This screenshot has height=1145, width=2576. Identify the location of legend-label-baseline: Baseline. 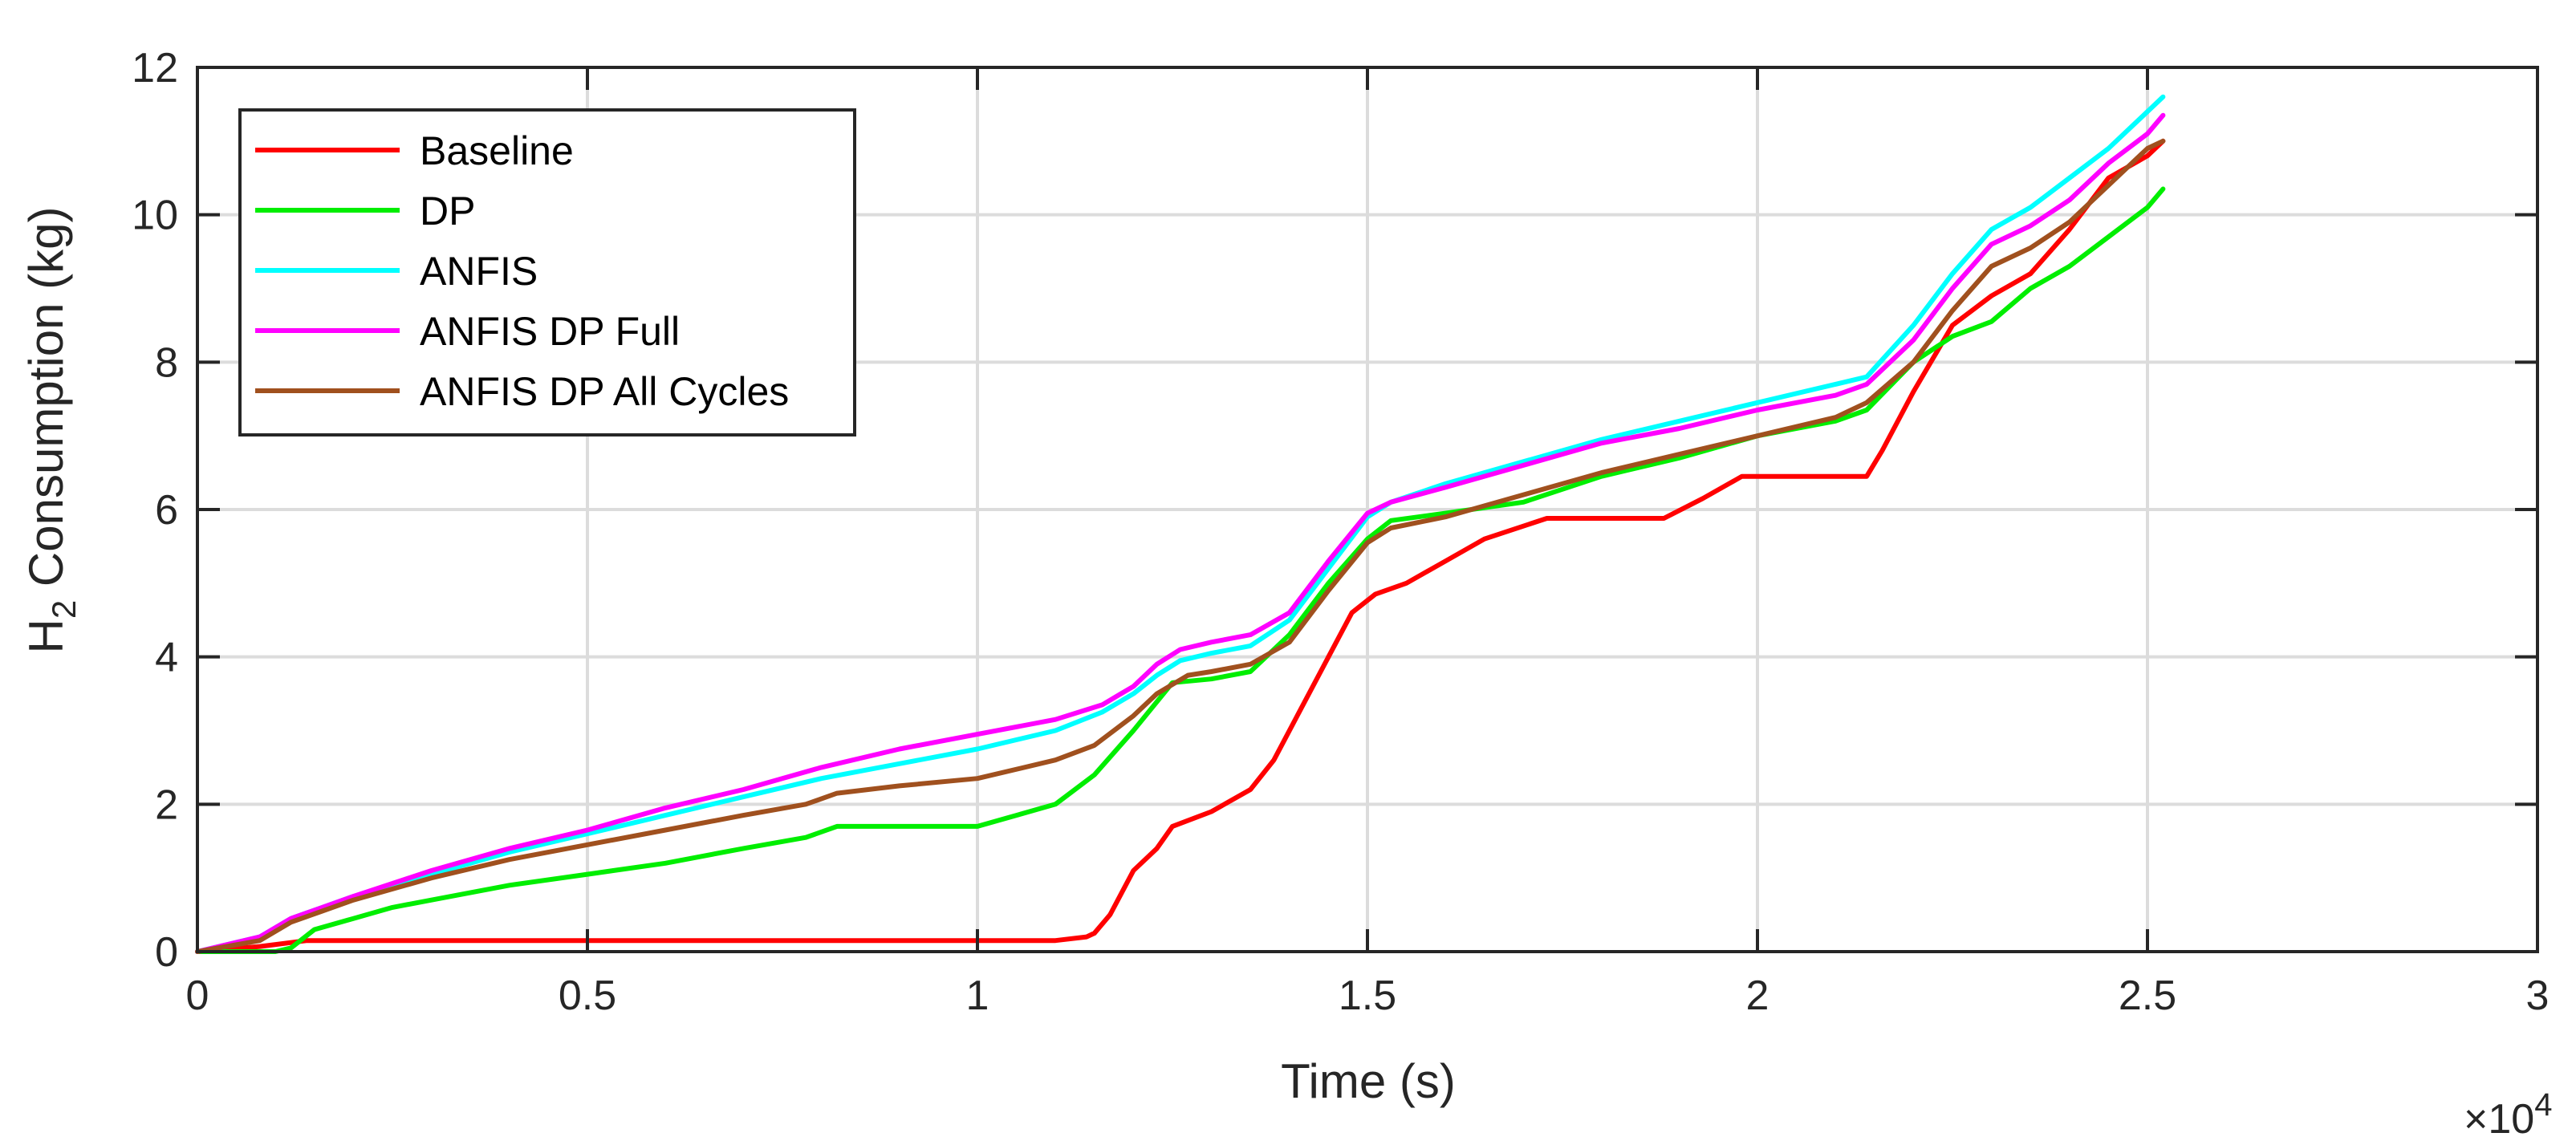
(497, 151).